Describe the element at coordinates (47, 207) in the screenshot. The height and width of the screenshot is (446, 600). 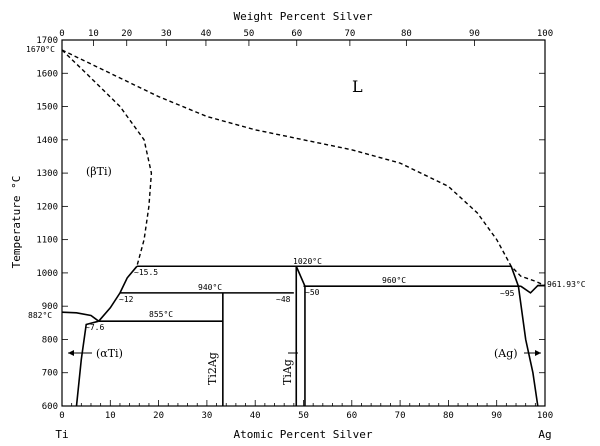
I see `left-tick-label: 1200` at that location.